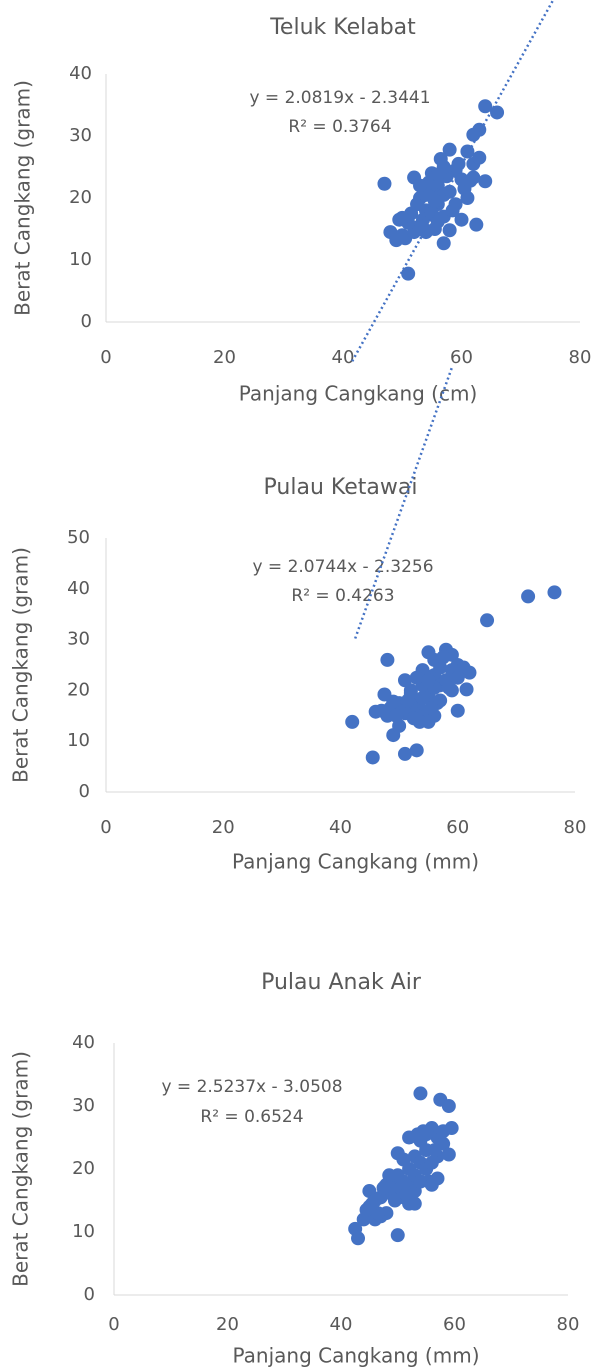 This screenshot has height=1372, width=598. I want to click on annotation: R² = 0.4263, so click(342, 596).